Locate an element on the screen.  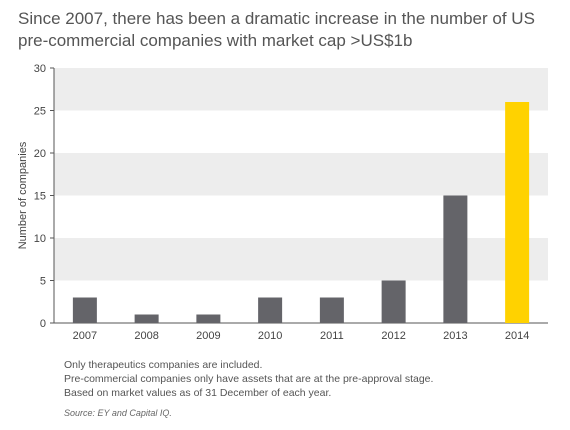
x-tick-label: 2007 is located at coordinates (85, 336).